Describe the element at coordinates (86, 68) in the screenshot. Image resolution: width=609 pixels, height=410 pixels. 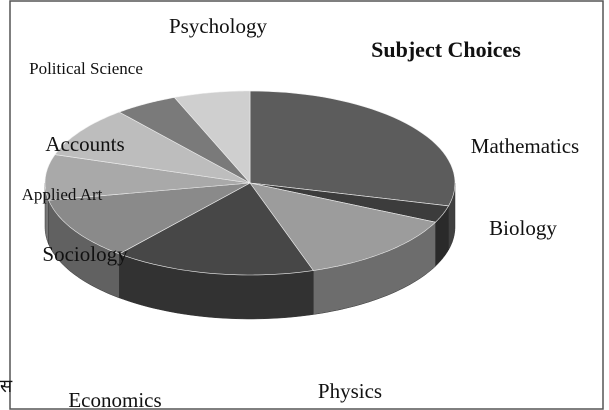
I see `slice-label: Political Science` at that location.